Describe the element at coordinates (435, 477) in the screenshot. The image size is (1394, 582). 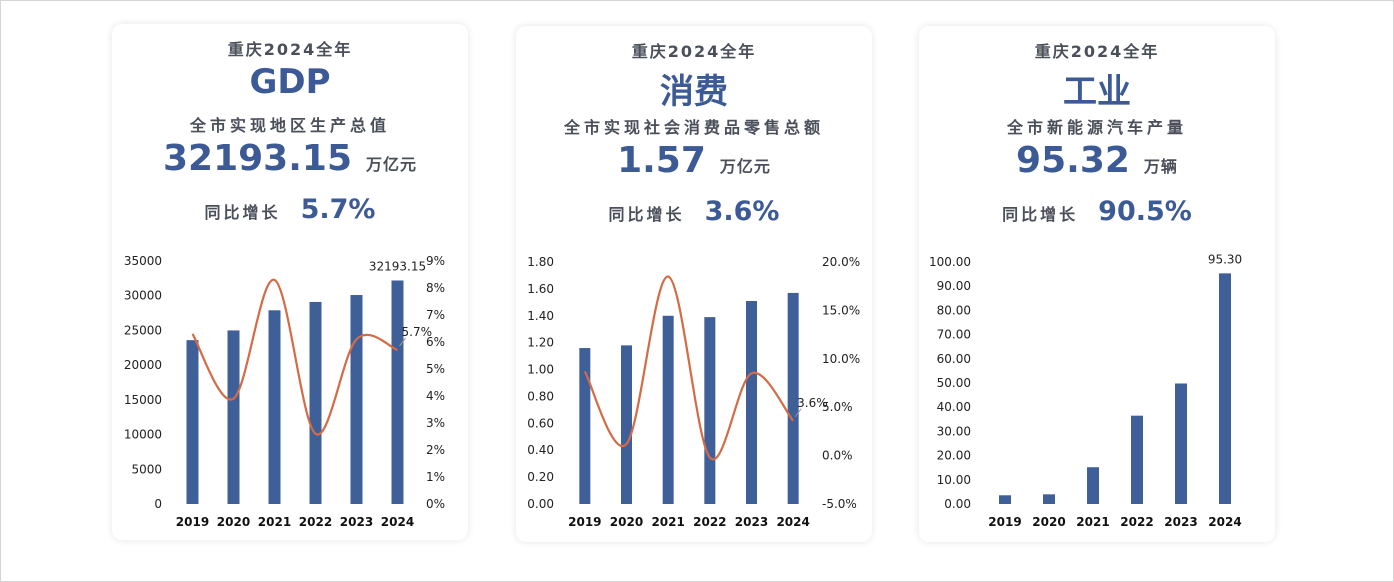
I see `y2-tick-label: 1%` at that location.